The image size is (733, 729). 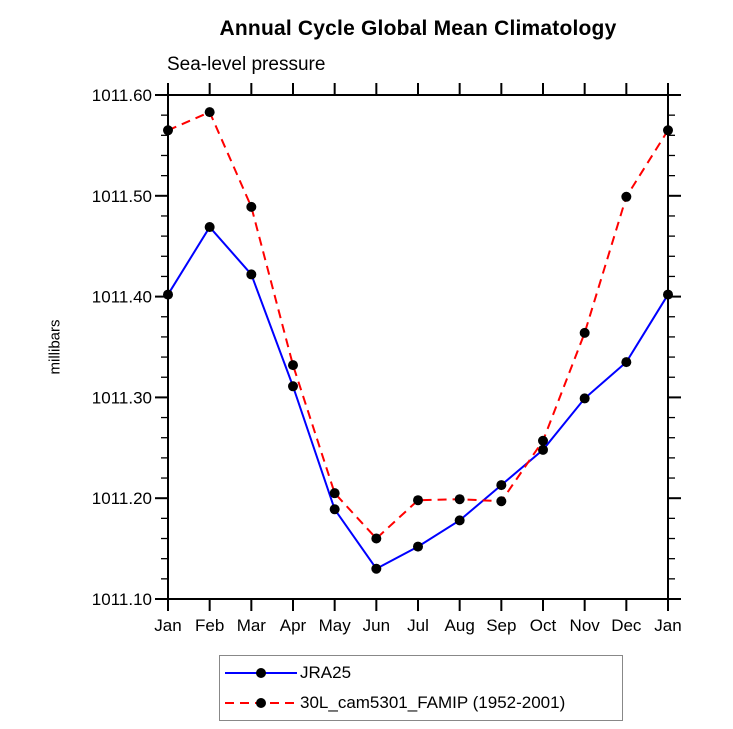 What do you see at coordinates (122, 297) in the screenshot?
I see `y-tick-label: 1011.40` at bounding box center [122, 297].